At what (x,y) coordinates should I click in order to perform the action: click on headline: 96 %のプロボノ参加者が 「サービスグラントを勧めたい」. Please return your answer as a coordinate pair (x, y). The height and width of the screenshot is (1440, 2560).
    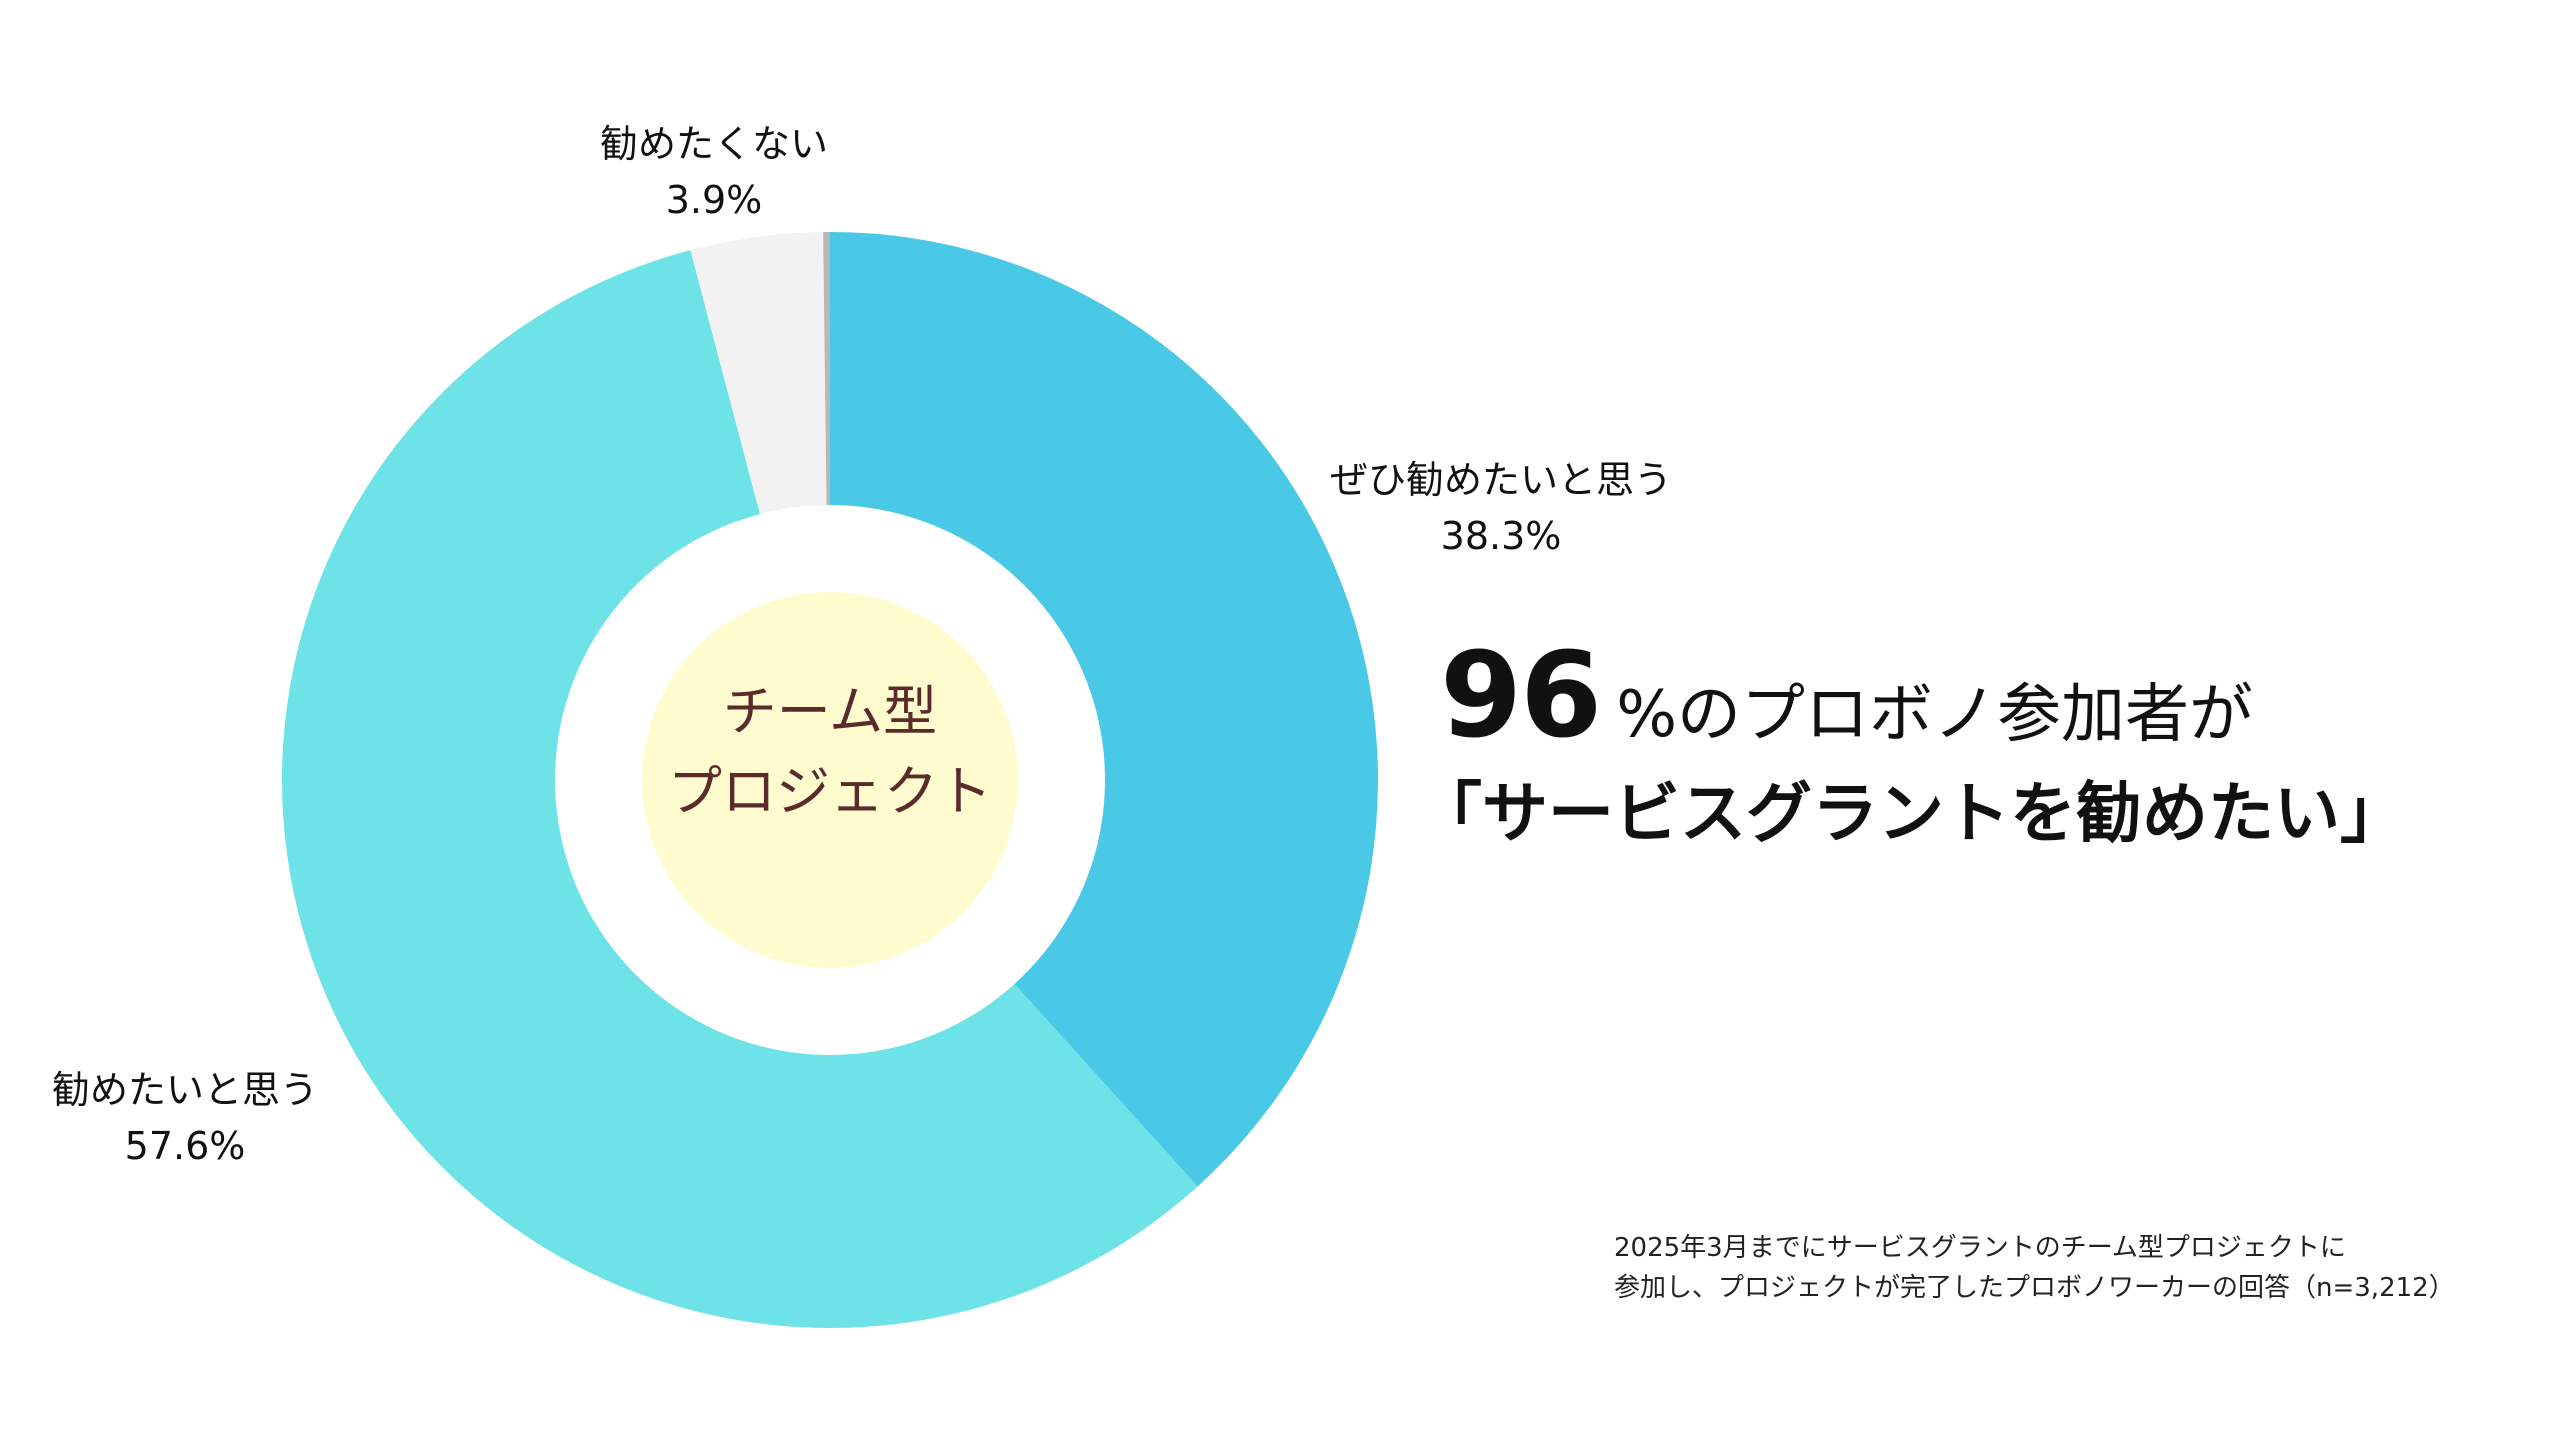
    Looking at the image, I should click on (1911, 747).